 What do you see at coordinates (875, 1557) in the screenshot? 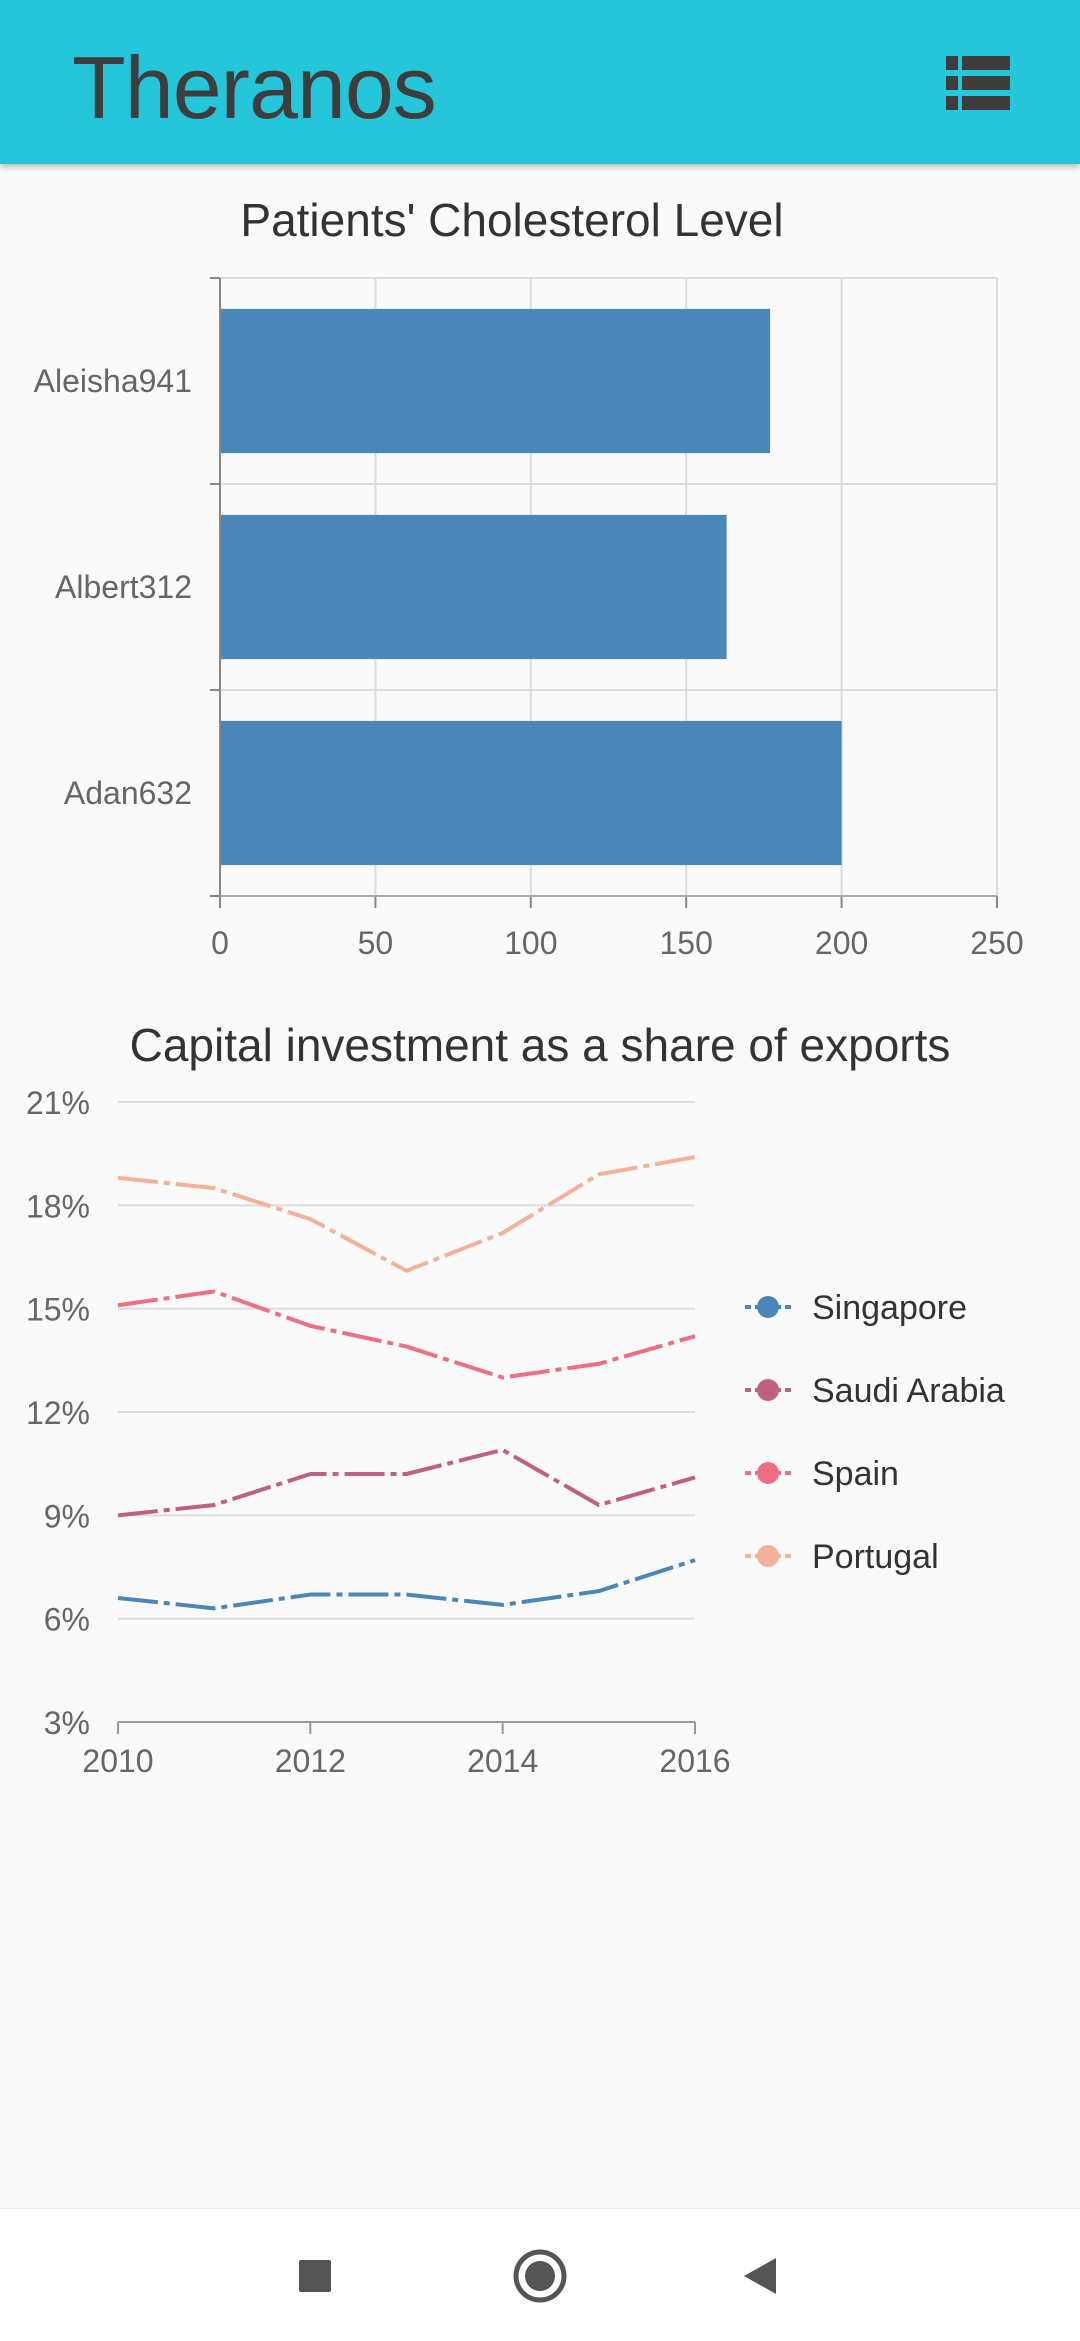
I see `legend-label: Portugal` at bounding box center [875, 1557].